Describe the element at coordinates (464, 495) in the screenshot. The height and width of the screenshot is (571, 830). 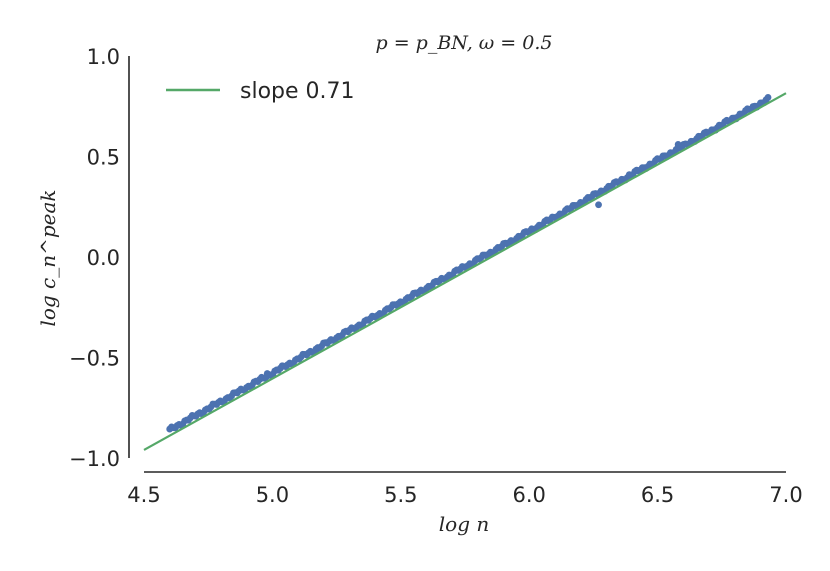
I see `x-tick-labels: 4.5 5.0 5.5 6.0 6.5 7.0` at that location.